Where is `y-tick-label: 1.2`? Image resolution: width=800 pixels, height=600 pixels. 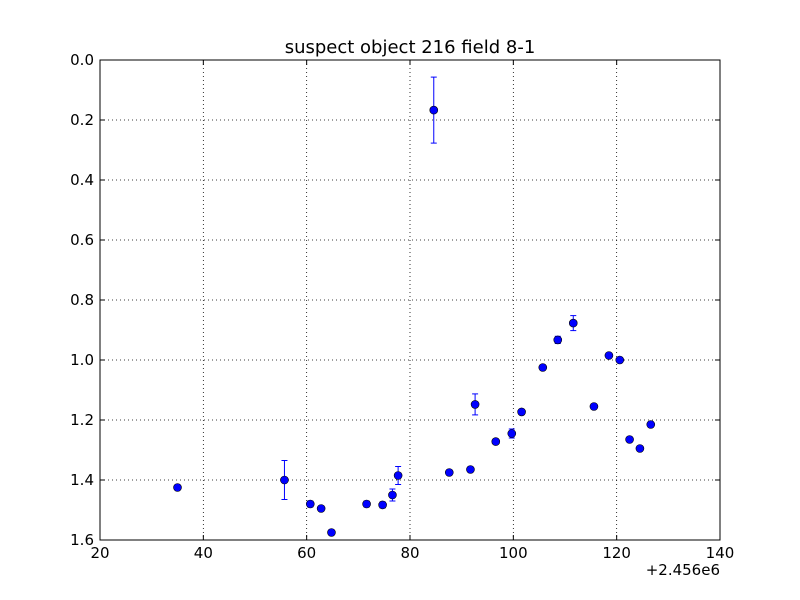 y-tick-label: 1.2 is located at coordinates (82, 420).